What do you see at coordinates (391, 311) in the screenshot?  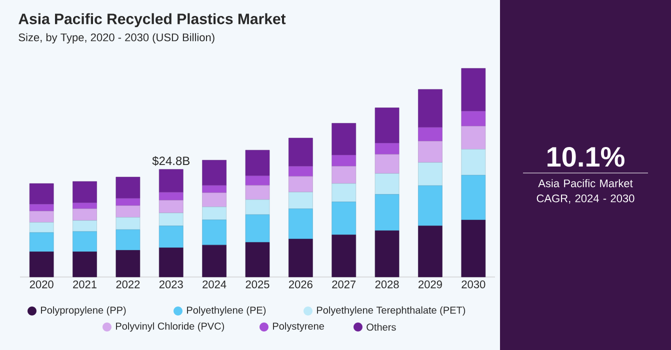 I see `legend-label: Polyethylene Terephthalate (PET)` at bounding box center [391, 311].